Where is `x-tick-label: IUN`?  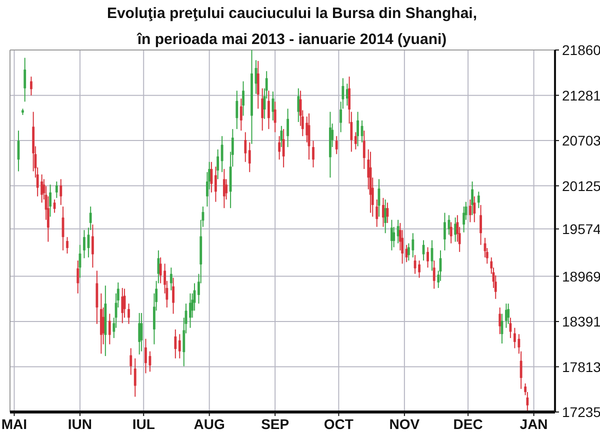
x-tick-label: IUN is located at coordinates (80, 424).